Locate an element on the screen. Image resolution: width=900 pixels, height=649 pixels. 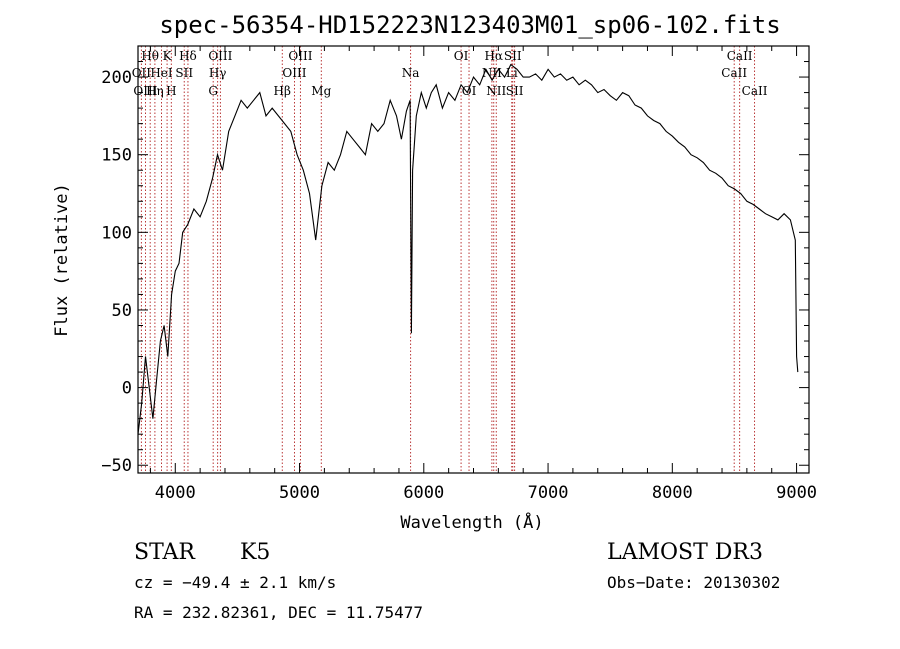
x-tick-label: 6000 is located at coordinates (423, 493).